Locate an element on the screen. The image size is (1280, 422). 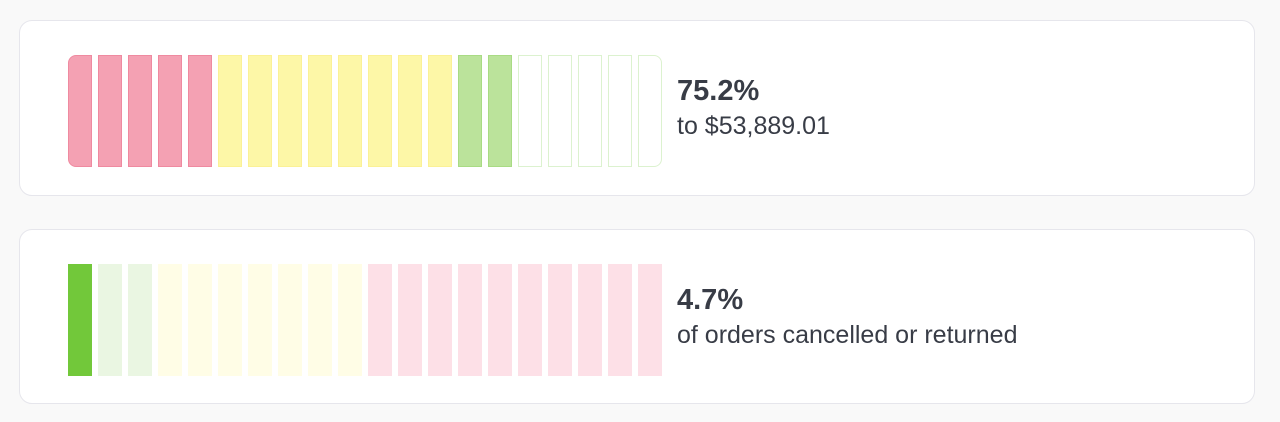
percentage-value: 75.2% is located at coordinates (718, 91).